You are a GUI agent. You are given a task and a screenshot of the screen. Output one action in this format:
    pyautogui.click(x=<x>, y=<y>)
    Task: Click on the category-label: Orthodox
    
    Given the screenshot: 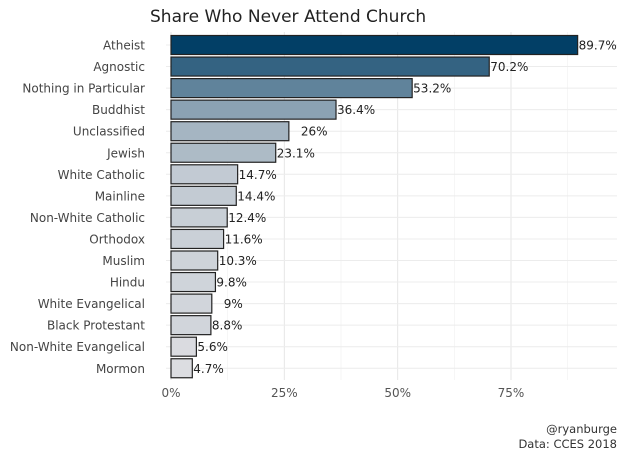 What is the action you would take?
    pyautogui.click(x=117, y=239)
    